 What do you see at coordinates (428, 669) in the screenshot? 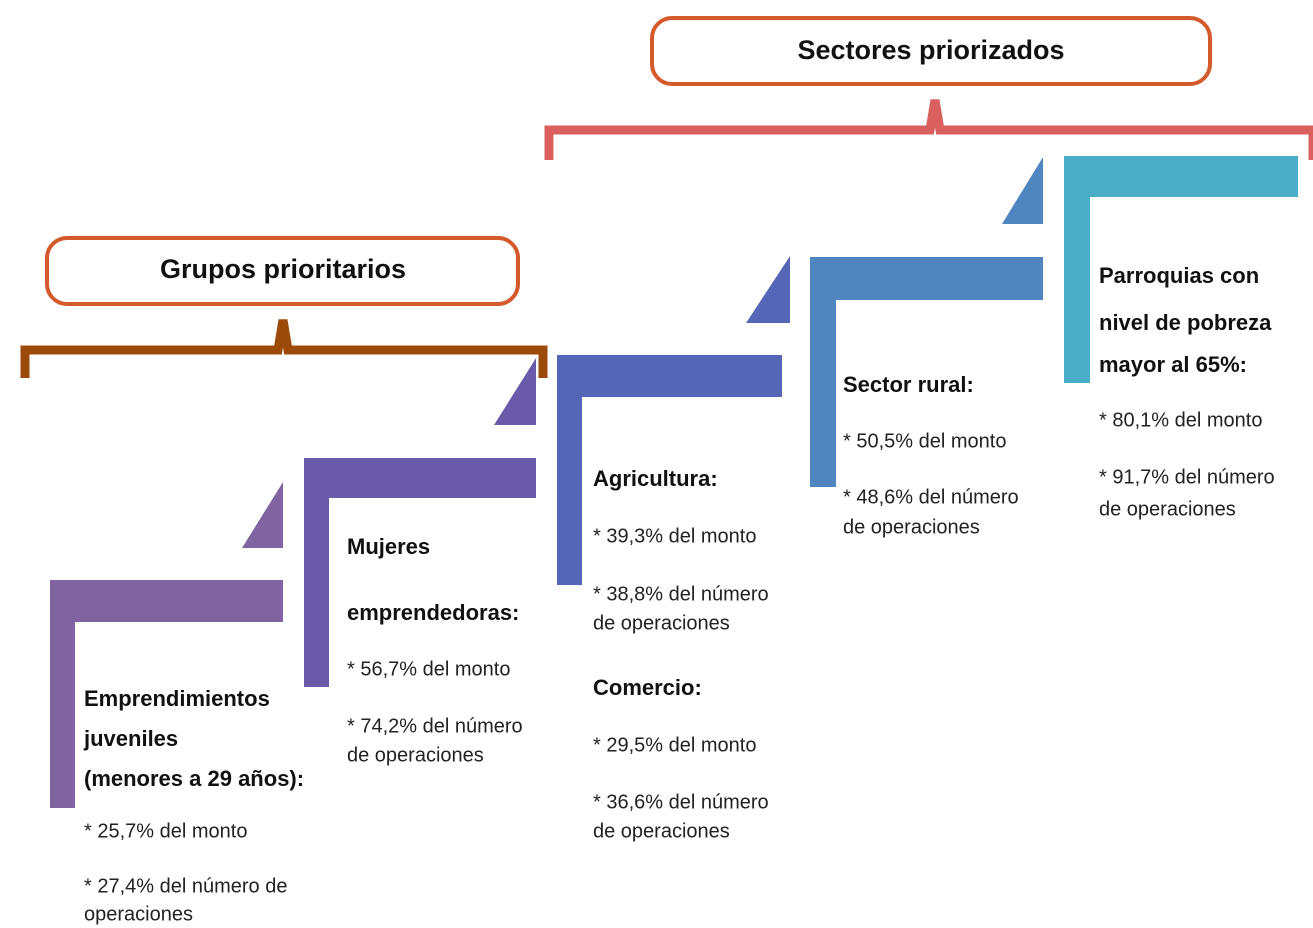
I see `column-detail: * 56,7% del monto` at bounding box center [428, 669].